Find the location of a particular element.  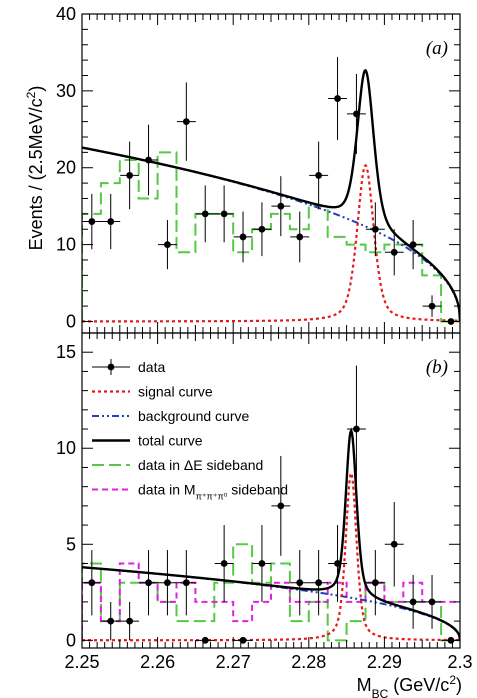

x-axis-label-units: (GeV/c is located at coordinates (418, 685).